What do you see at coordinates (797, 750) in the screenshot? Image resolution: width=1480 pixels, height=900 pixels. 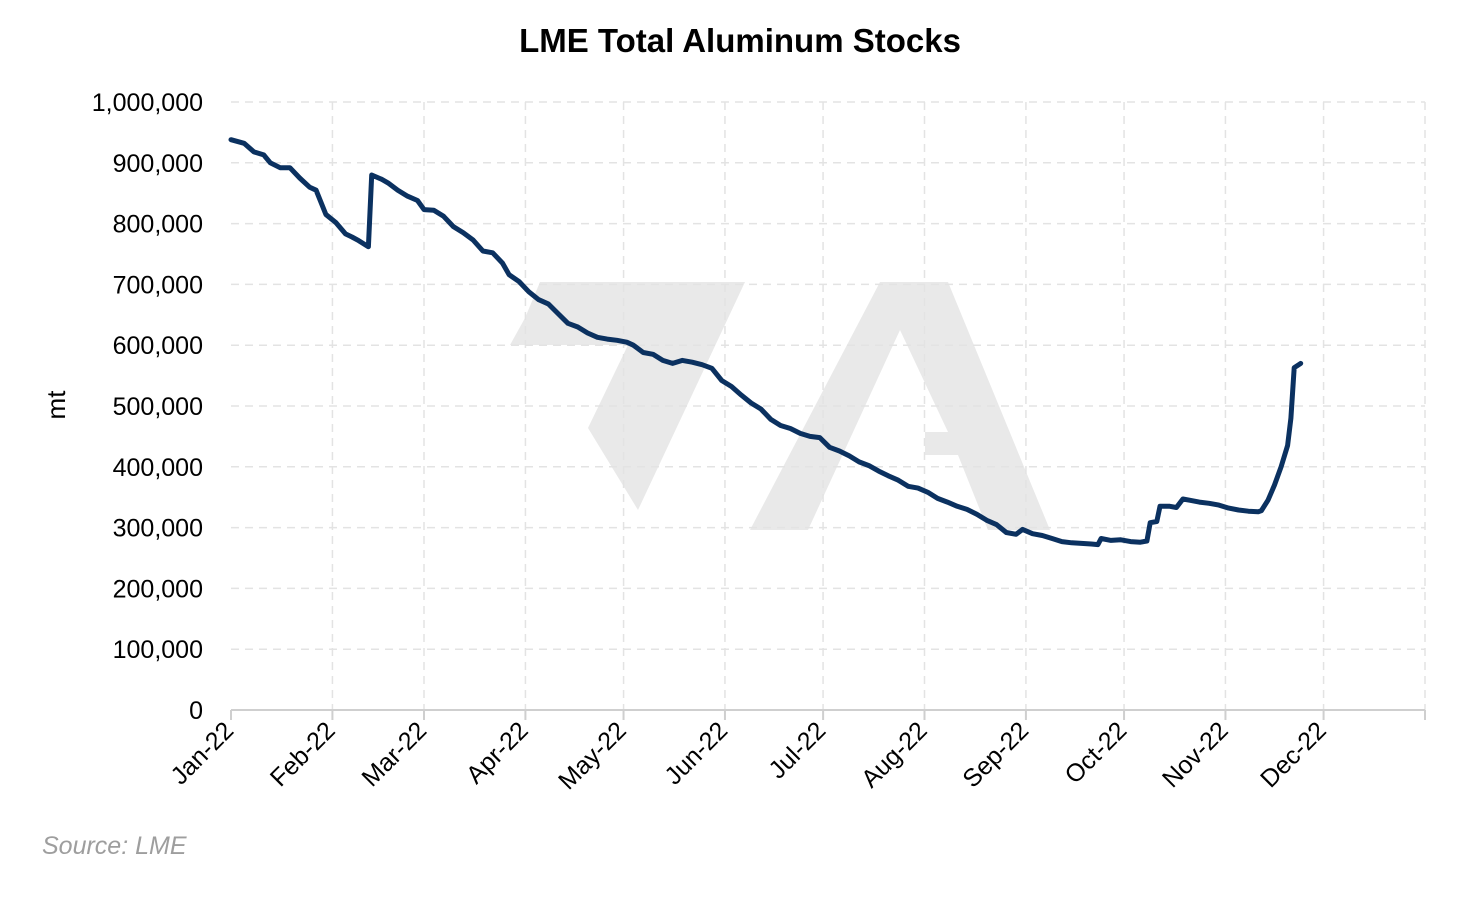 I see `x-tick-label: Jul-22` at bounding box center [797, 750].